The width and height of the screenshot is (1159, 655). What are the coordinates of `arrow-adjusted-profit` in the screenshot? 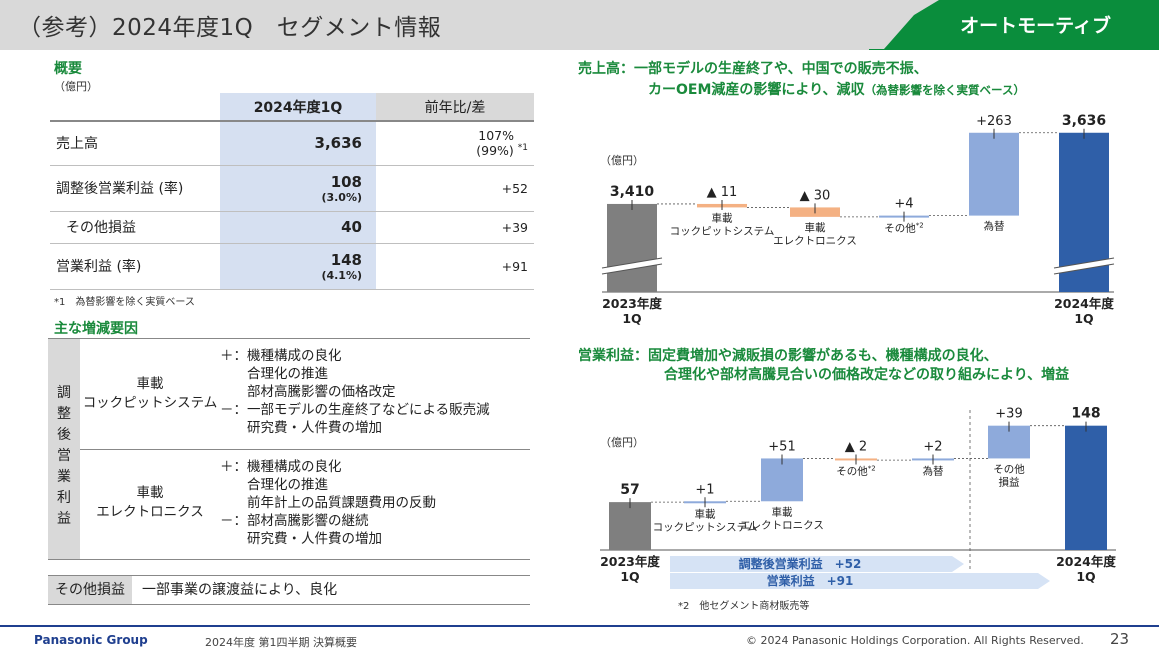 It's located at (817, 564).